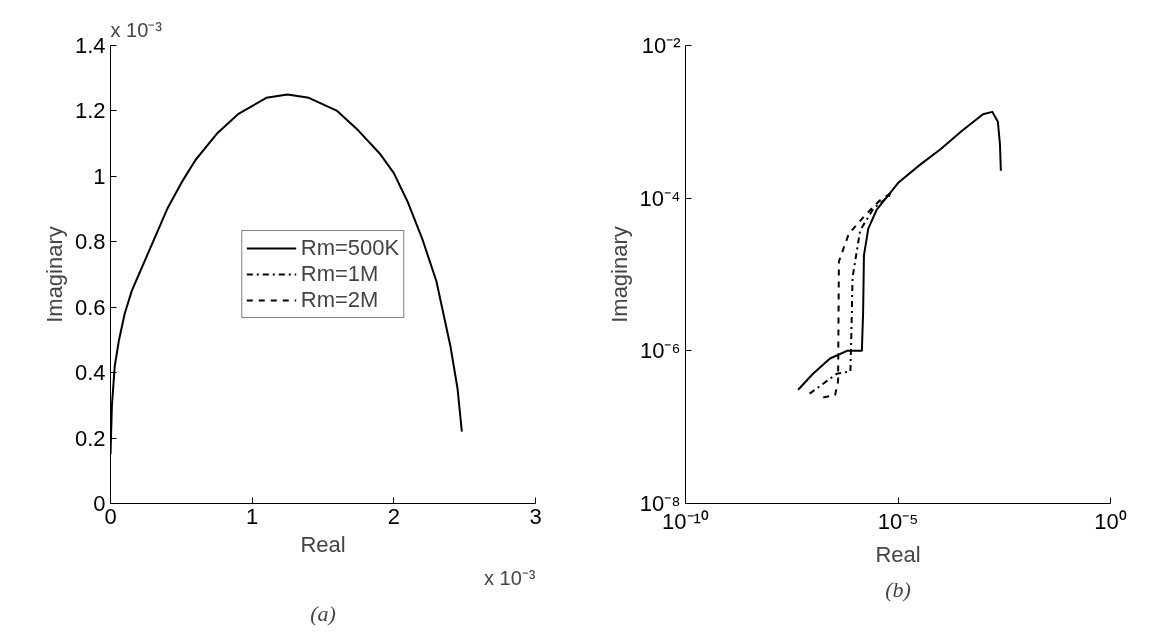 This screenshot has height=636, width=1160. I want to click on y-tick-label: 0.8, so click(90, 242).